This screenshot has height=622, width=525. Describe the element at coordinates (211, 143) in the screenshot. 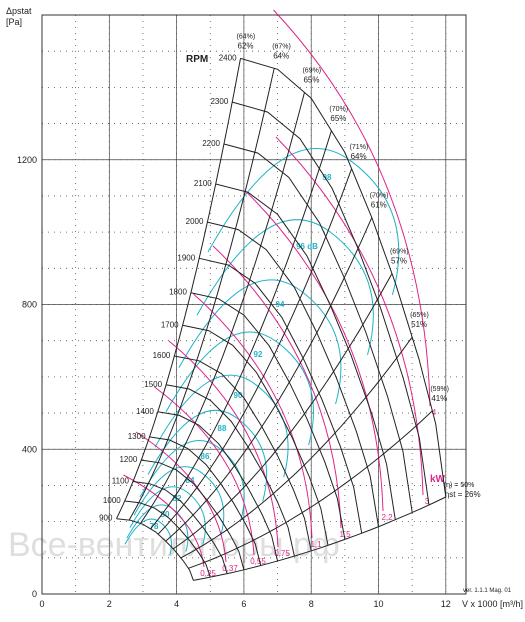

I see `rpm-value: 2200` at that location.